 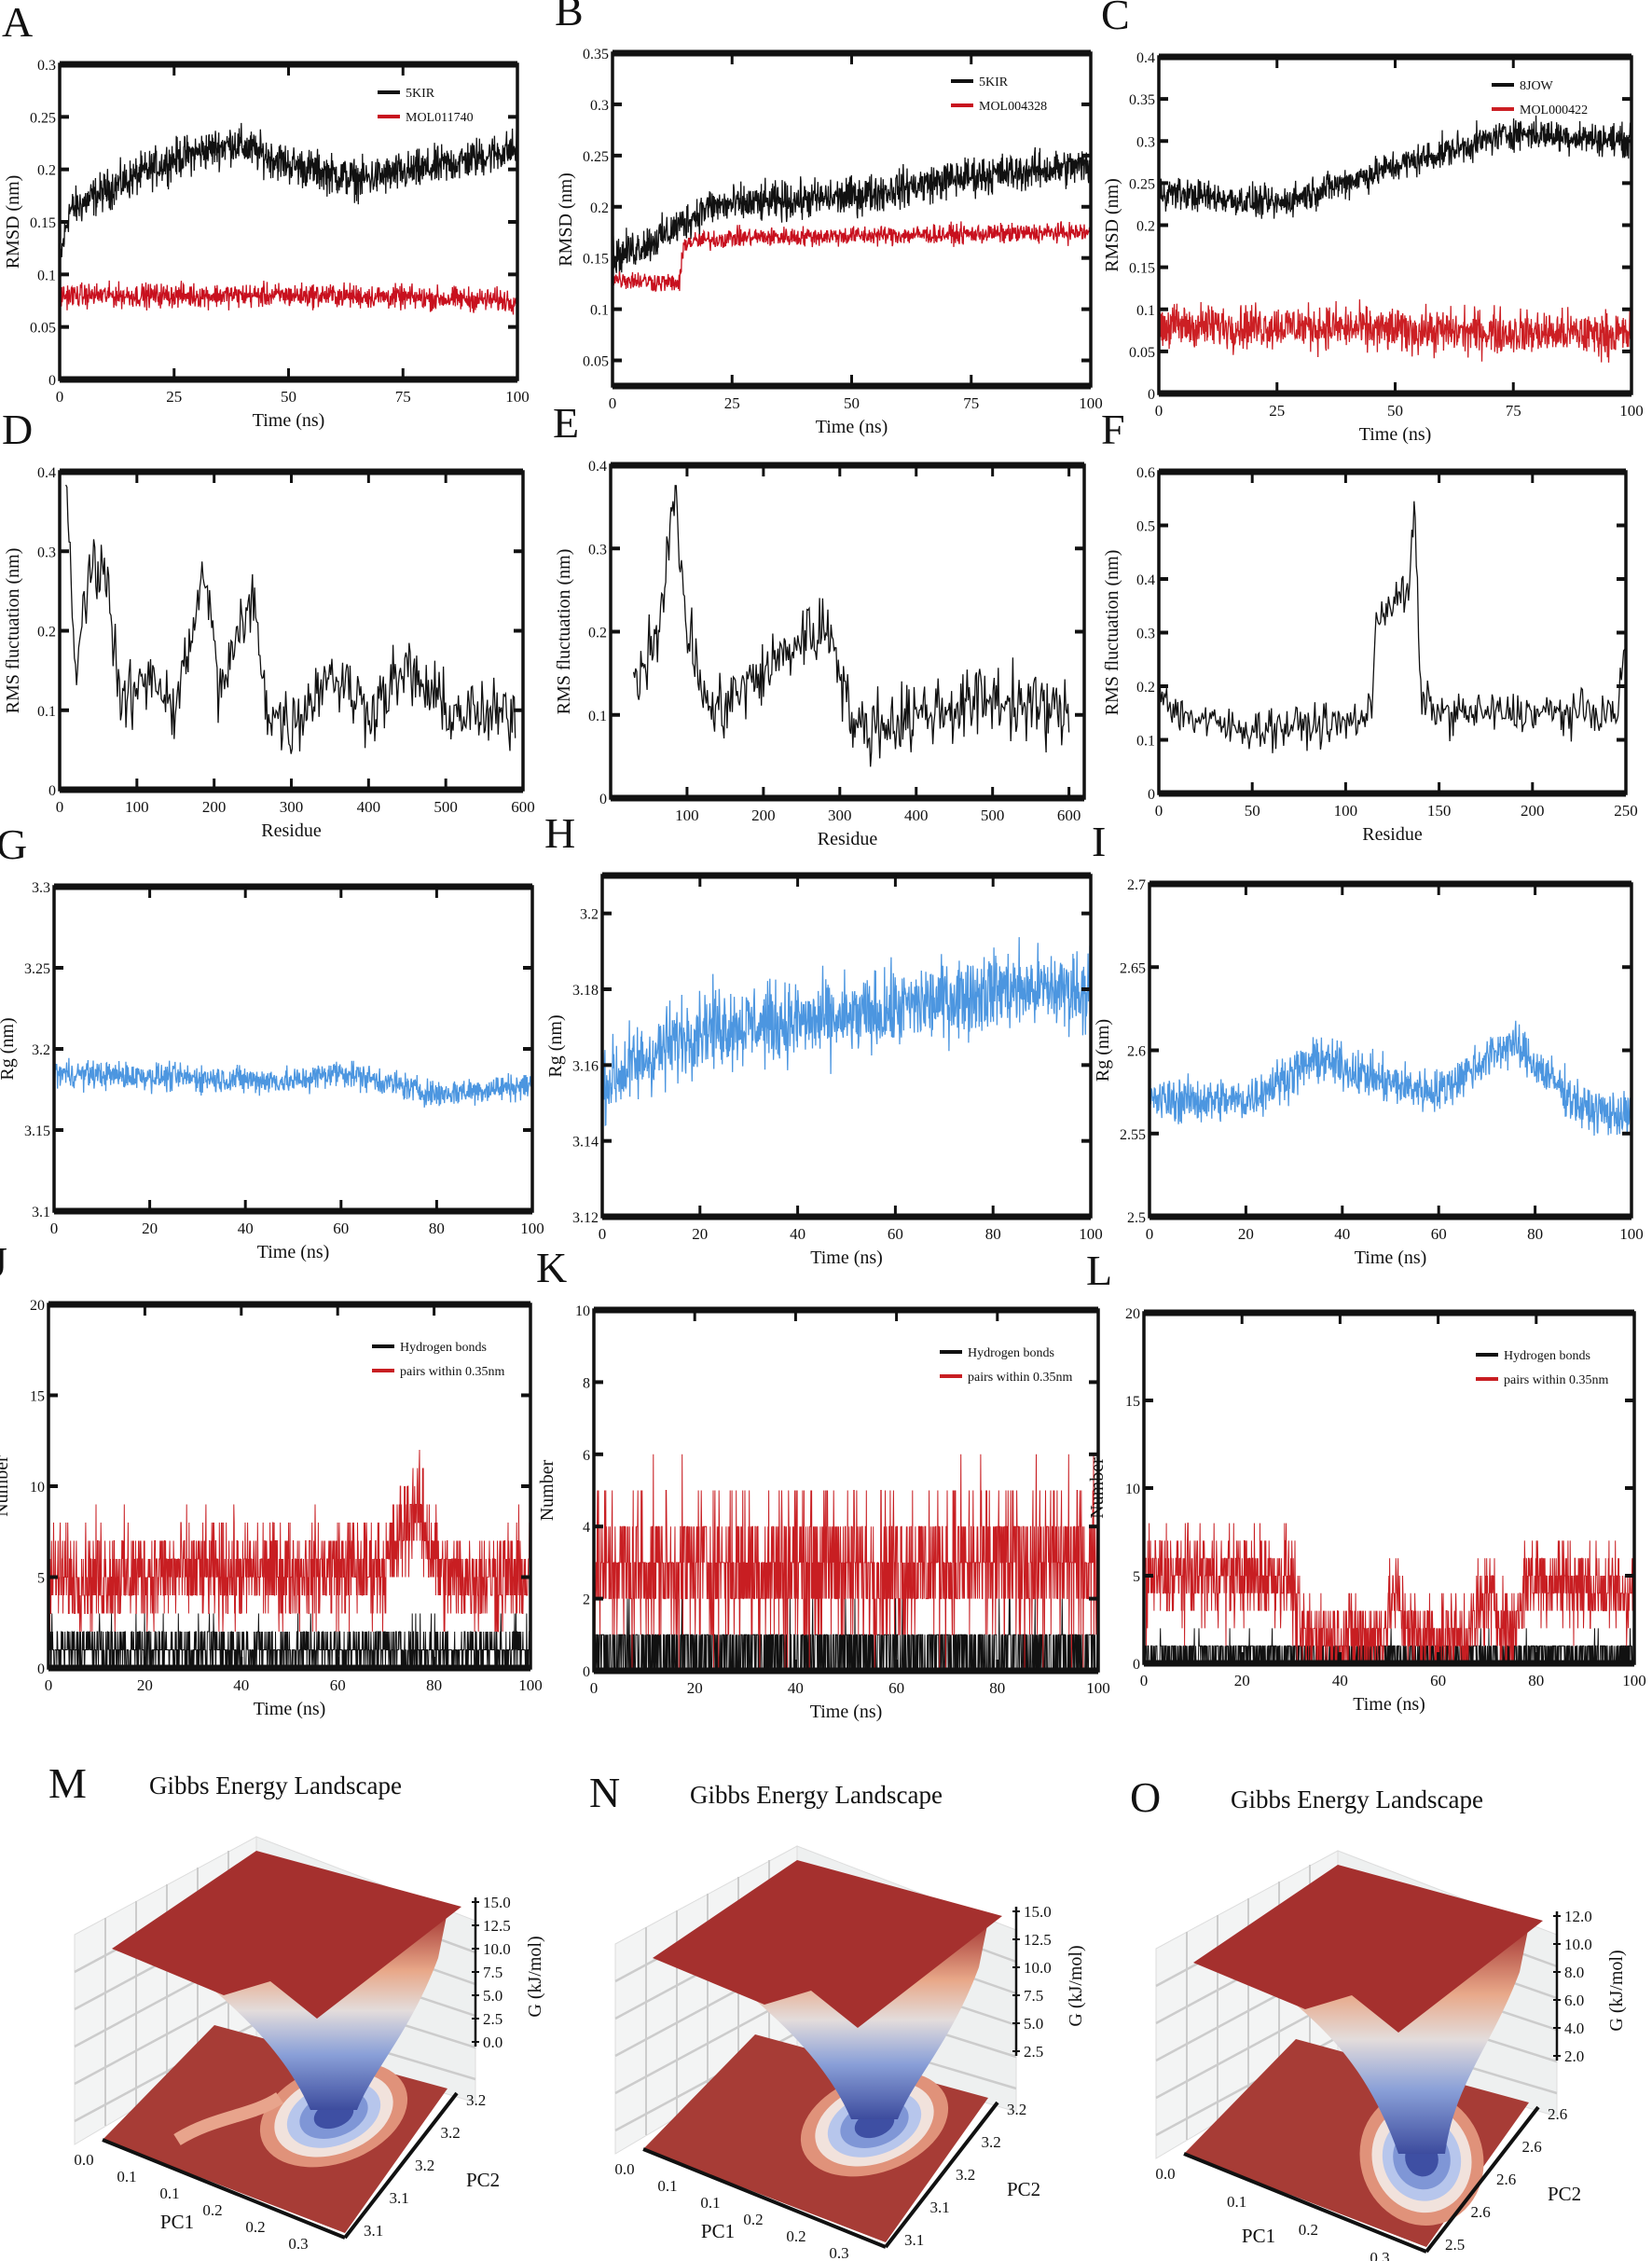 I want to click on z-tick-label: 15.0, so click(x=1038, y=1912).